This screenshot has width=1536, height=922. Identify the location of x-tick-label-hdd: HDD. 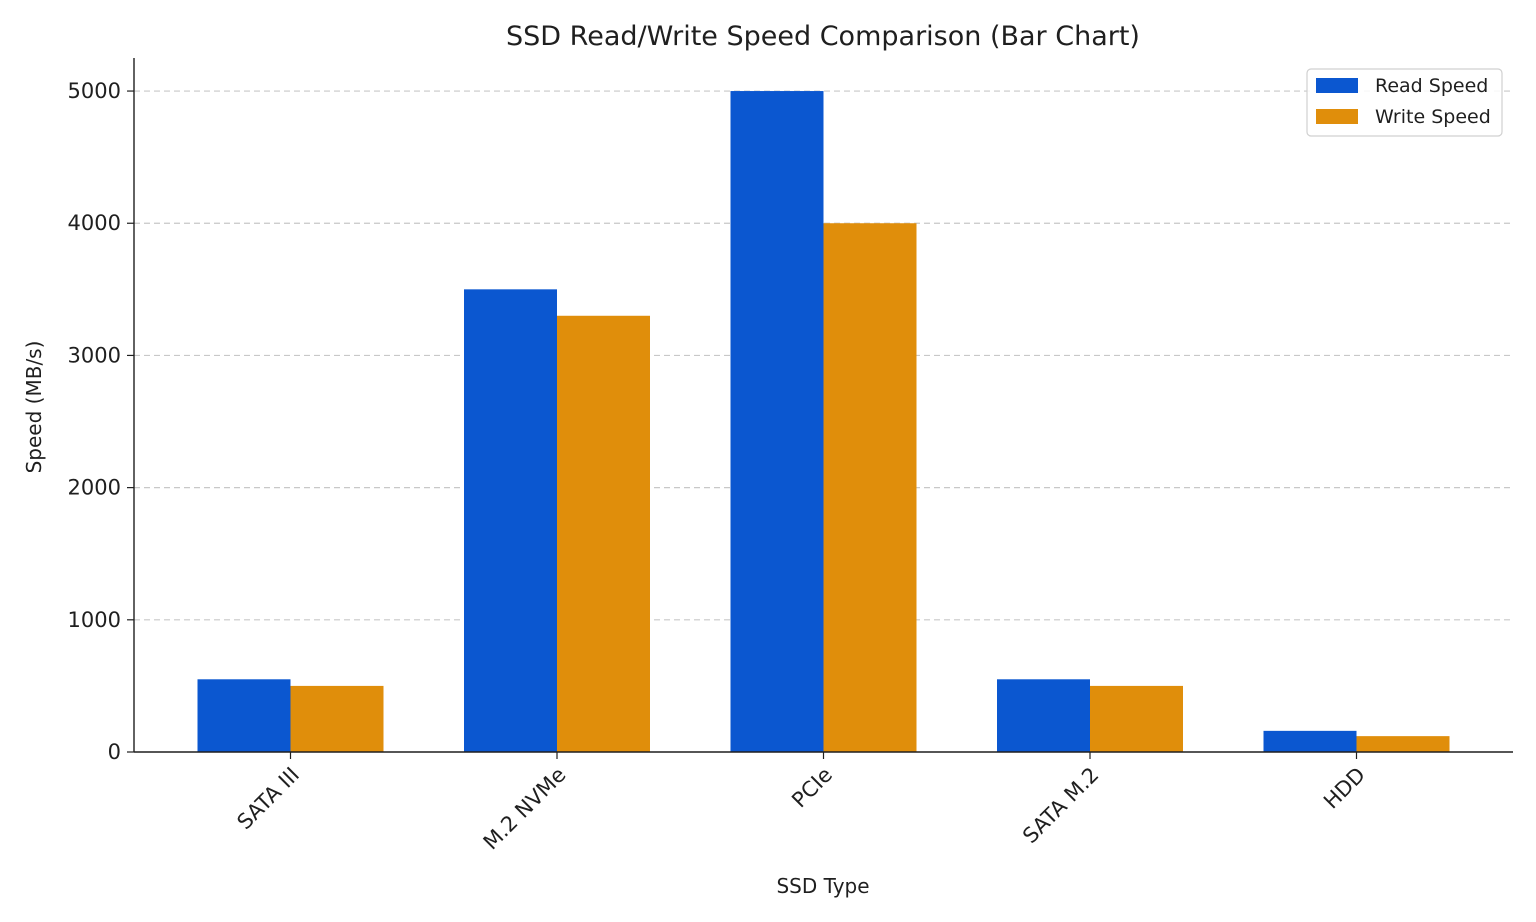
(1344, 788).